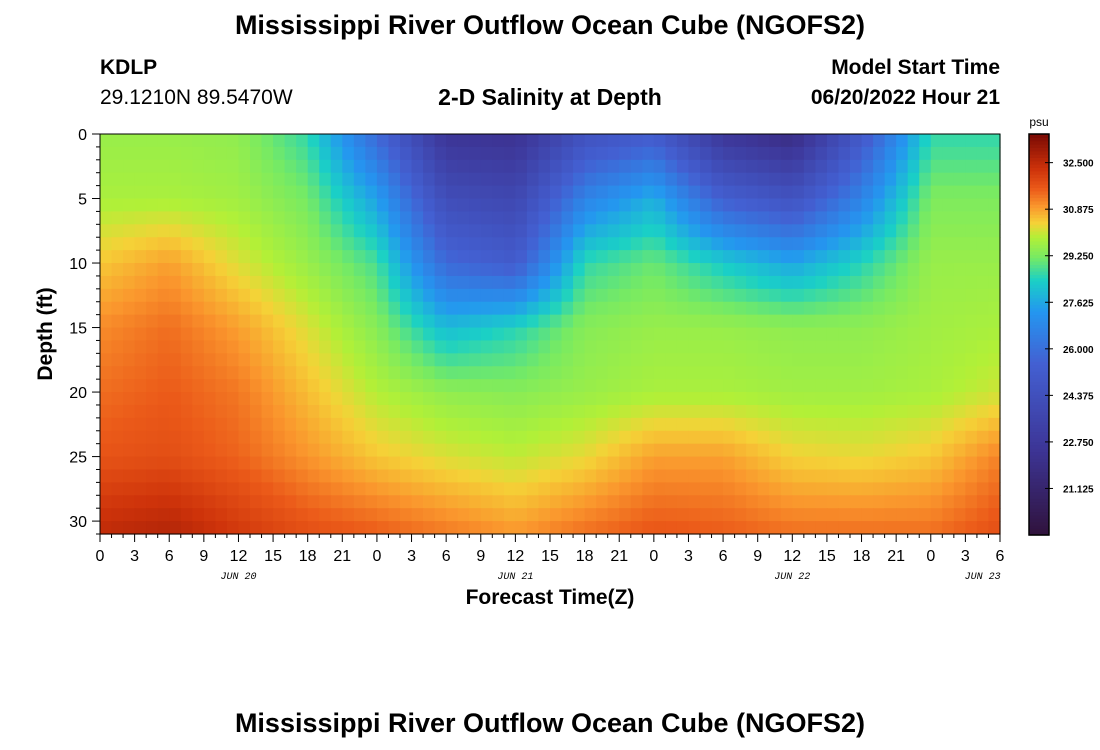  Describe the element at coordinates (273, 556) in the screenshot. I see `x-tick-label: 15` at that location.